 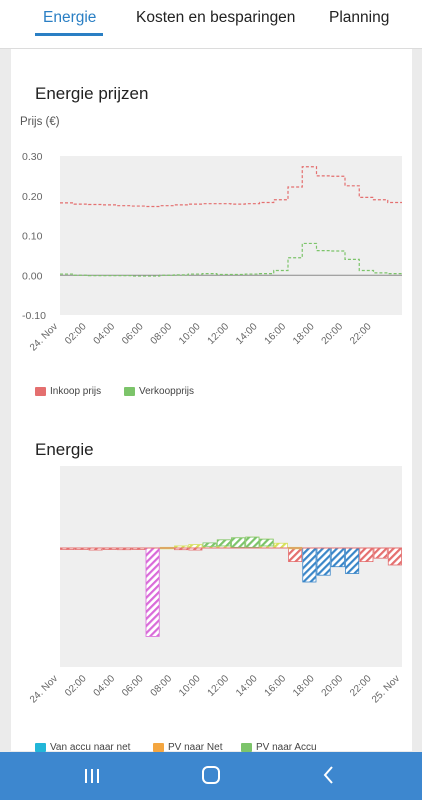 I want to click on legend-label-van-accu: Van accu naar net, so click(x=90, y=747).